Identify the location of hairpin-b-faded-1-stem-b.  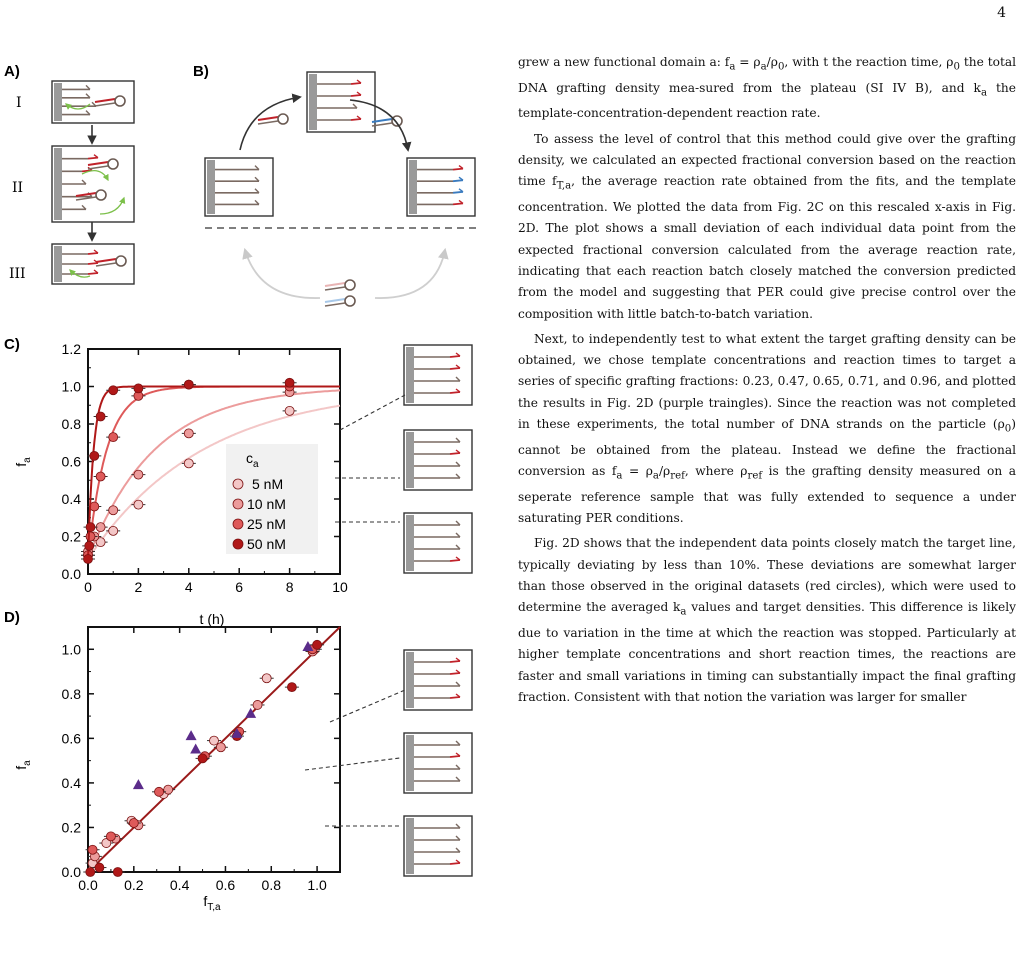
(335, 288).